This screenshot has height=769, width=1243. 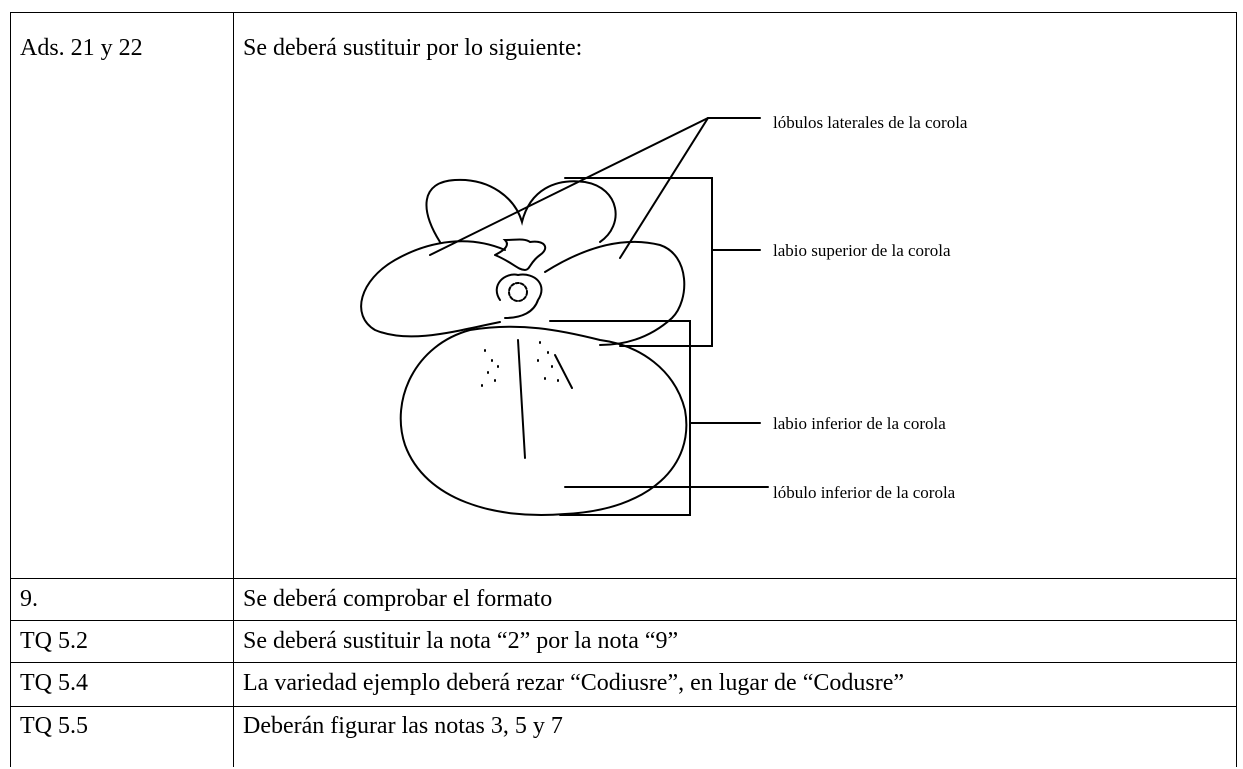 What do you see at coordinates (870, 122) in the screenshot?
I see `figure-label: lóbulos laterales de la corola` at bounding box center [870, 122].